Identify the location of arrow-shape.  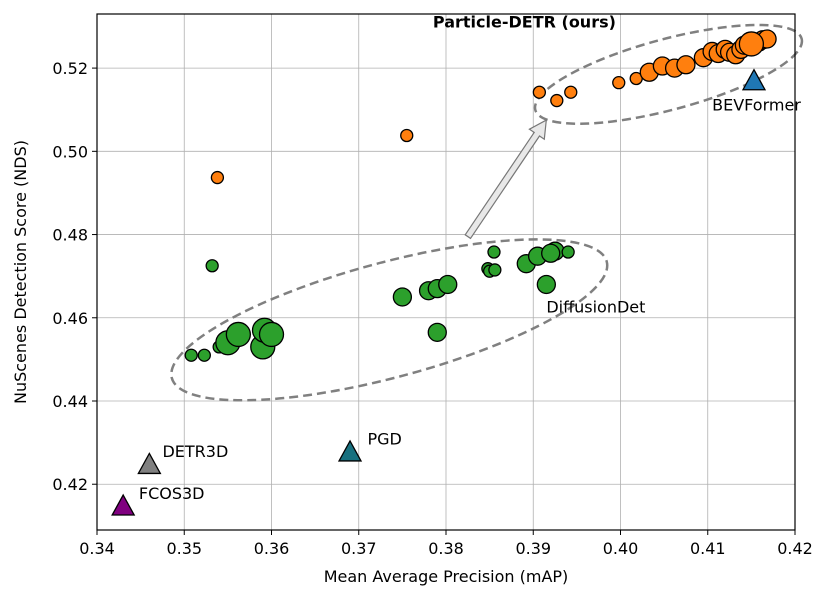
(506, 179).